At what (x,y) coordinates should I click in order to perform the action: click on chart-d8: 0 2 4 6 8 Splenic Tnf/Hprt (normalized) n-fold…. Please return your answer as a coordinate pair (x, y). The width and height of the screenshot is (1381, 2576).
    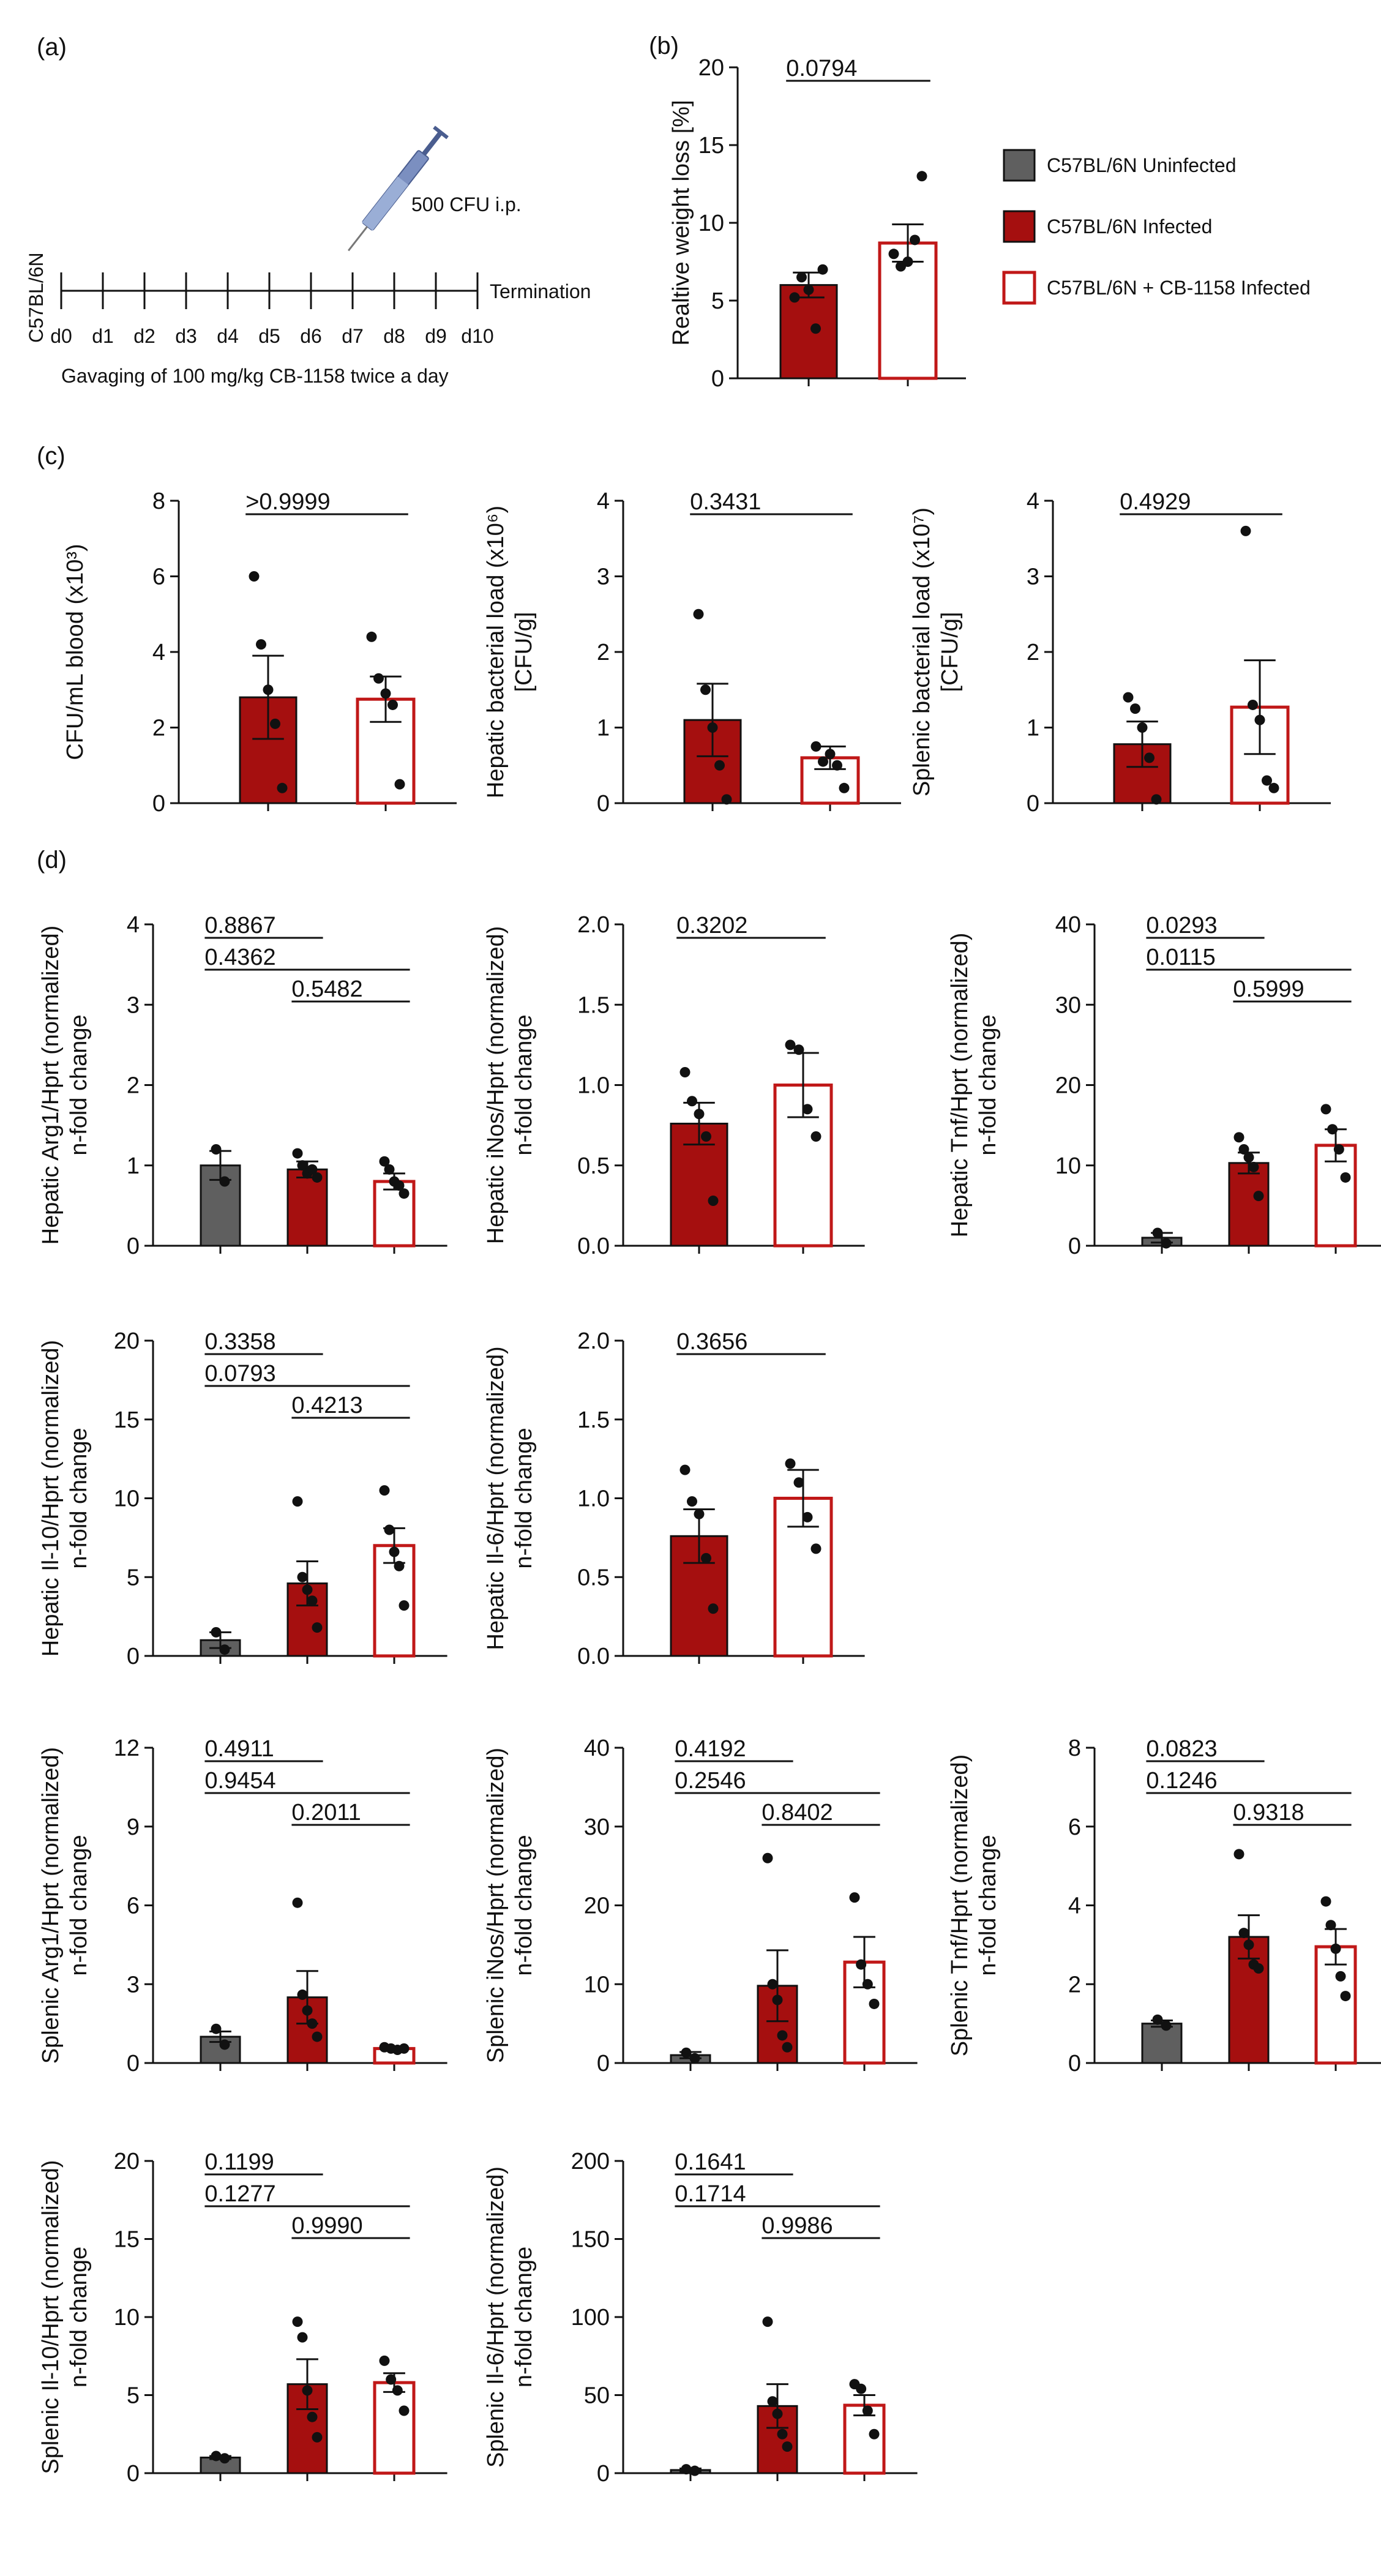
    Looking at the image, I should click on (1164, 1905).